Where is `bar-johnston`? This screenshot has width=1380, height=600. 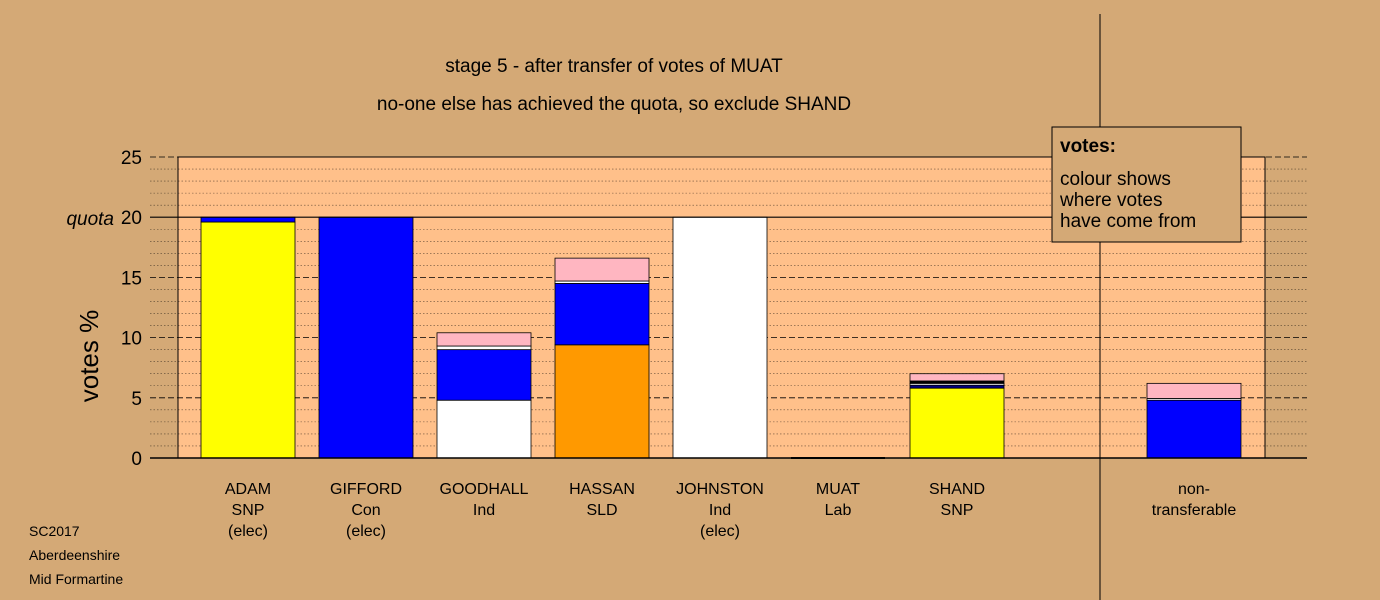
bar-johnston is located at coordinates (720, 337).